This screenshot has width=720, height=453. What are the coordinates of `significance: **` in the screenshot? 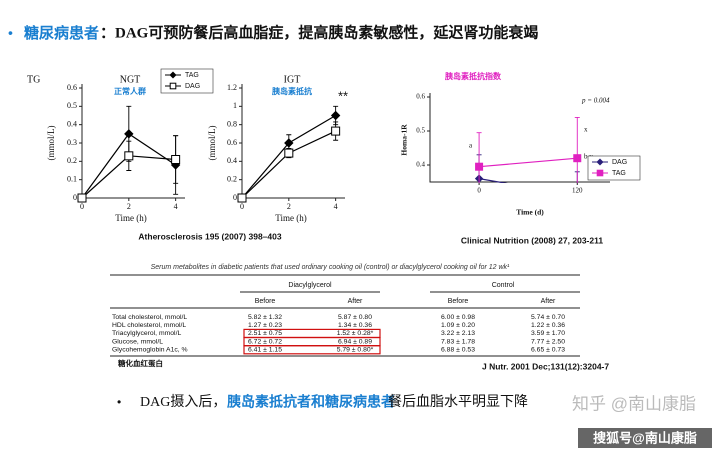 It's located at (343, 95).